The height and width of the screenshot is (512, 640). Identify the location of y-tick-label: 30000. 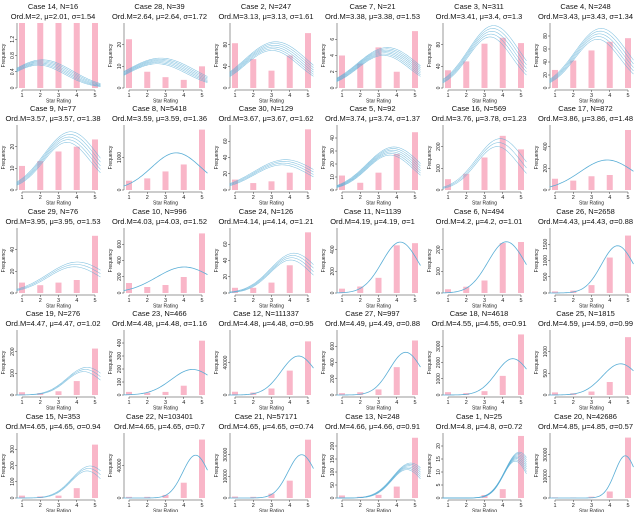
(546, 454).